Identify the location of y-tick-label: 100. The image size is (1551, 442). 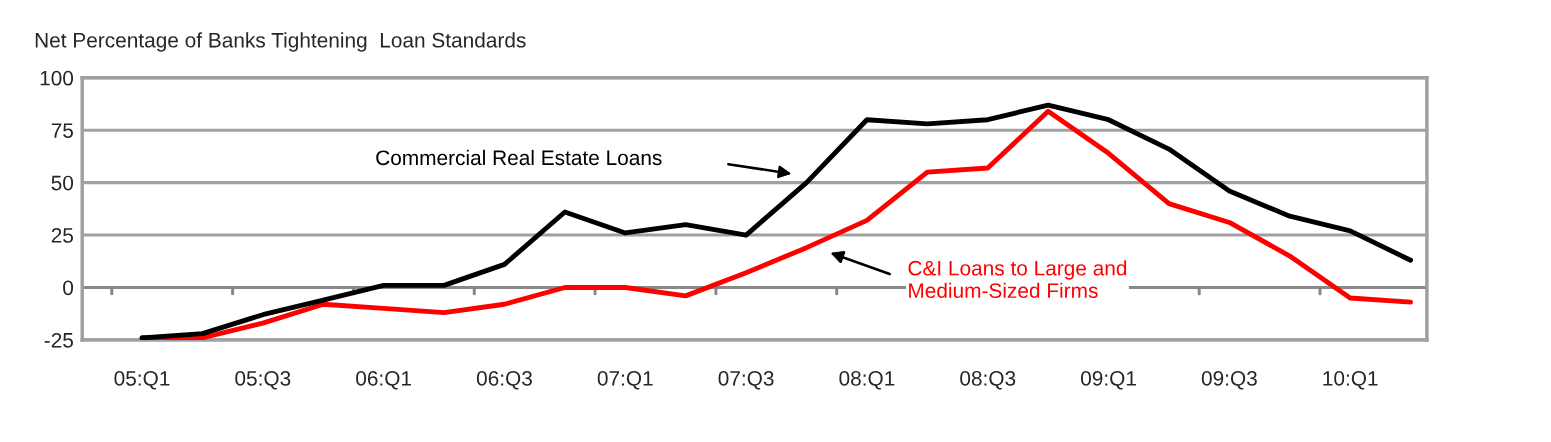
(57, 78).